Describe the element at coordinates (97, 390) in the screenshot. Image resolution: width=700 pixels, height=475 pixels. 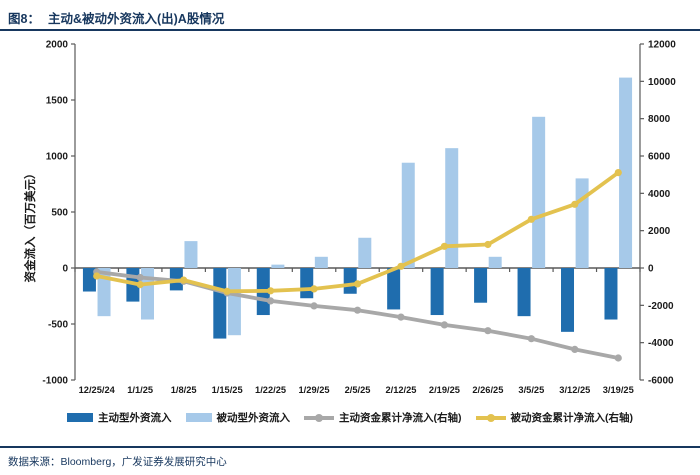
I see `svg-text: 12/25/24` at that location.